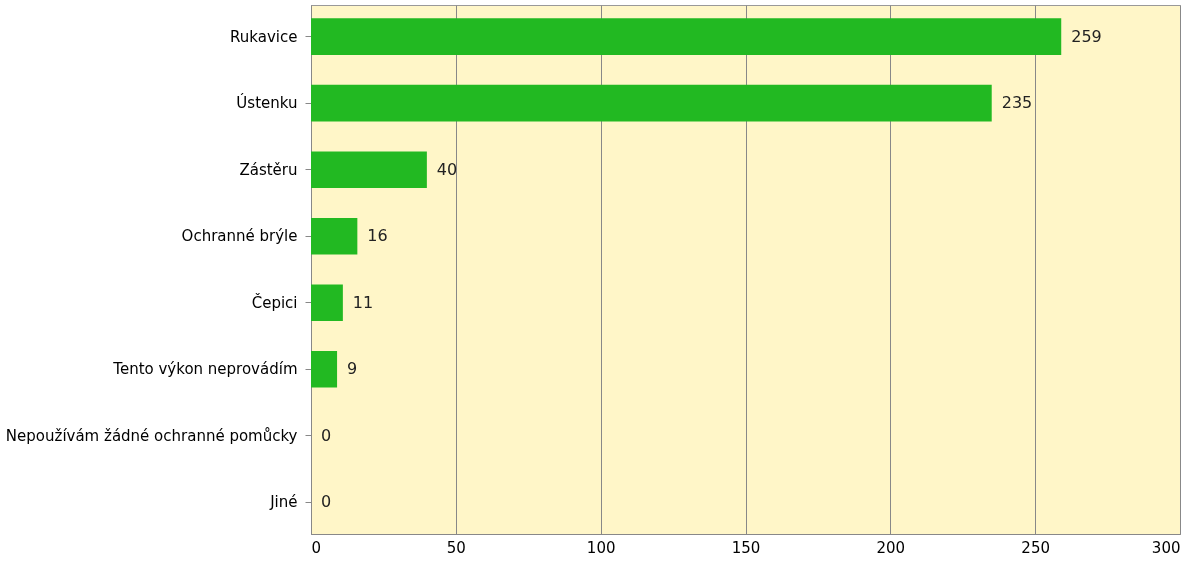  Describe the element at coordinates (151, 435) in the screenshot. I see `y-tick-label: Nepoužívám žádné ochranné pomůcky` at that location.